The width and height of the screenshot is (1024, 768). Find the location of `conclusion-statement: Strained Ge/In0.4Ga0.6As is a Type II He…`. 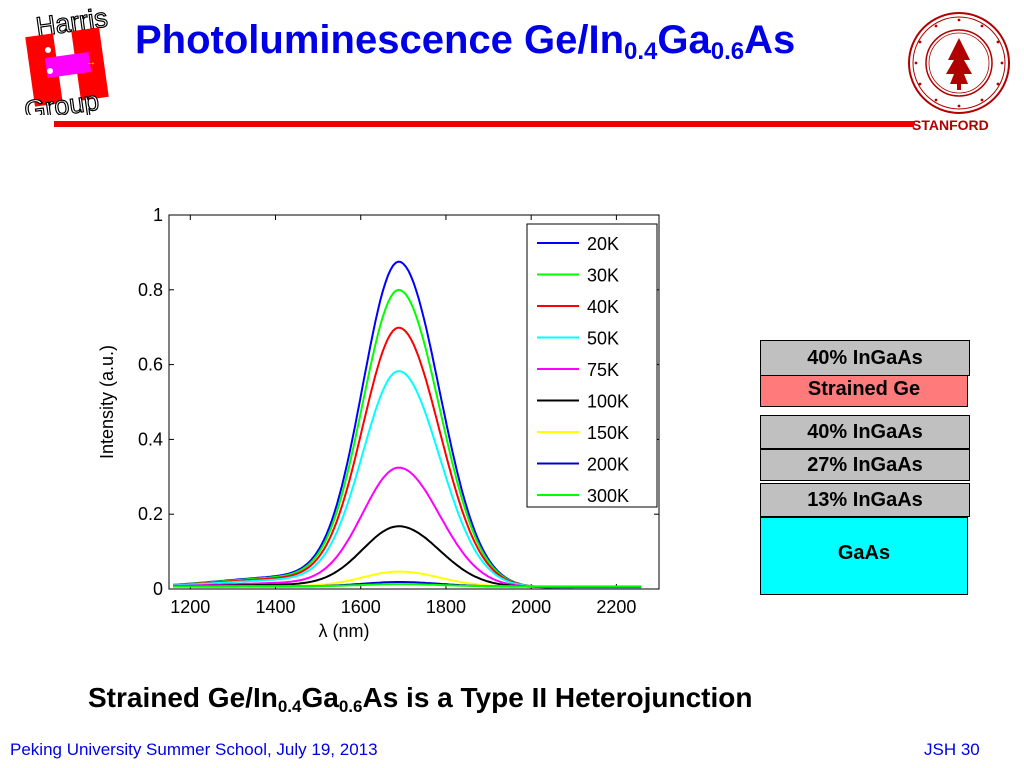

conclusion-statement: Strained Ge/In0.4Ga0.6As is a Type II He… is located at coordinates (420, 699).